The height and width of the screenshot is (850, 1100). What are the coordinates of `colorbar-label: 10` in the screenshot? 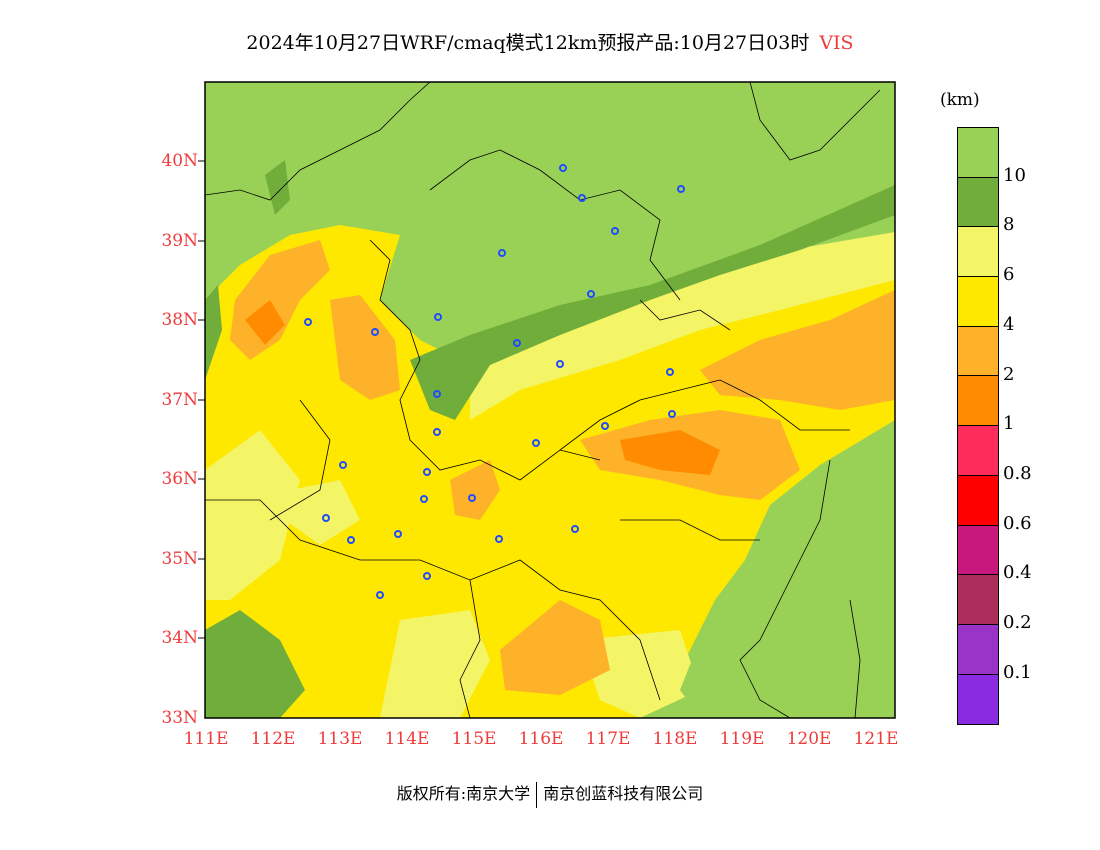 It's located at (1014, 175).